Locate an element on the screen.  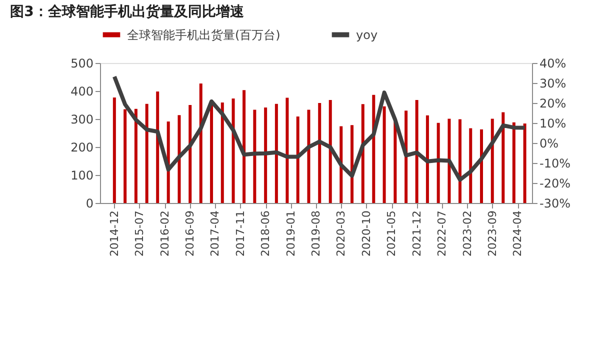
y2-tick-label: 30% is located at coordinates (553, 83).